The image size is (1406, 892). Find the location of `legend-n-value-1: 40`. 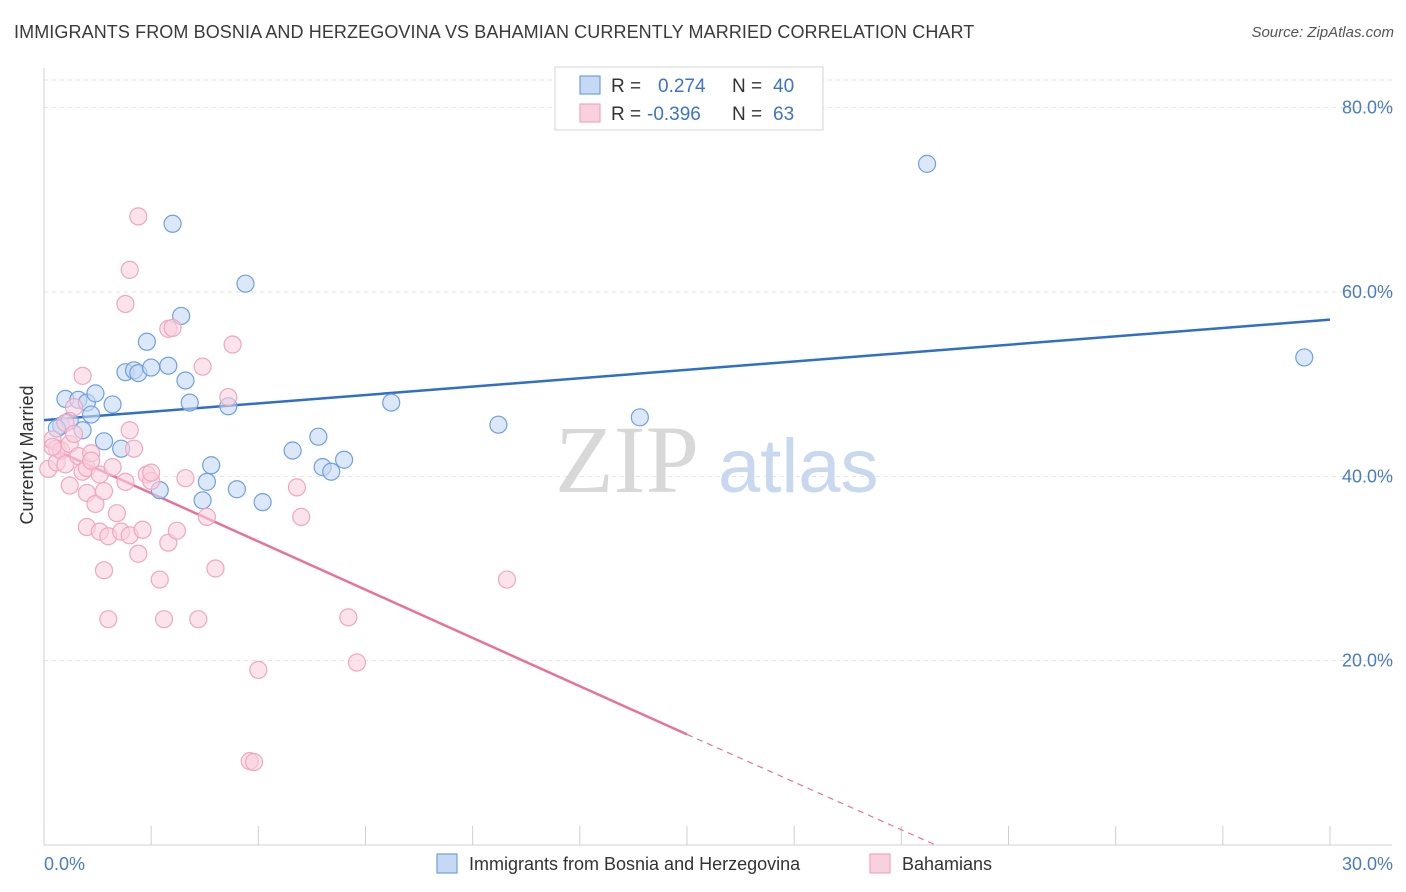

legend-n-value-1: 40 is located at coordinates (783, 86).